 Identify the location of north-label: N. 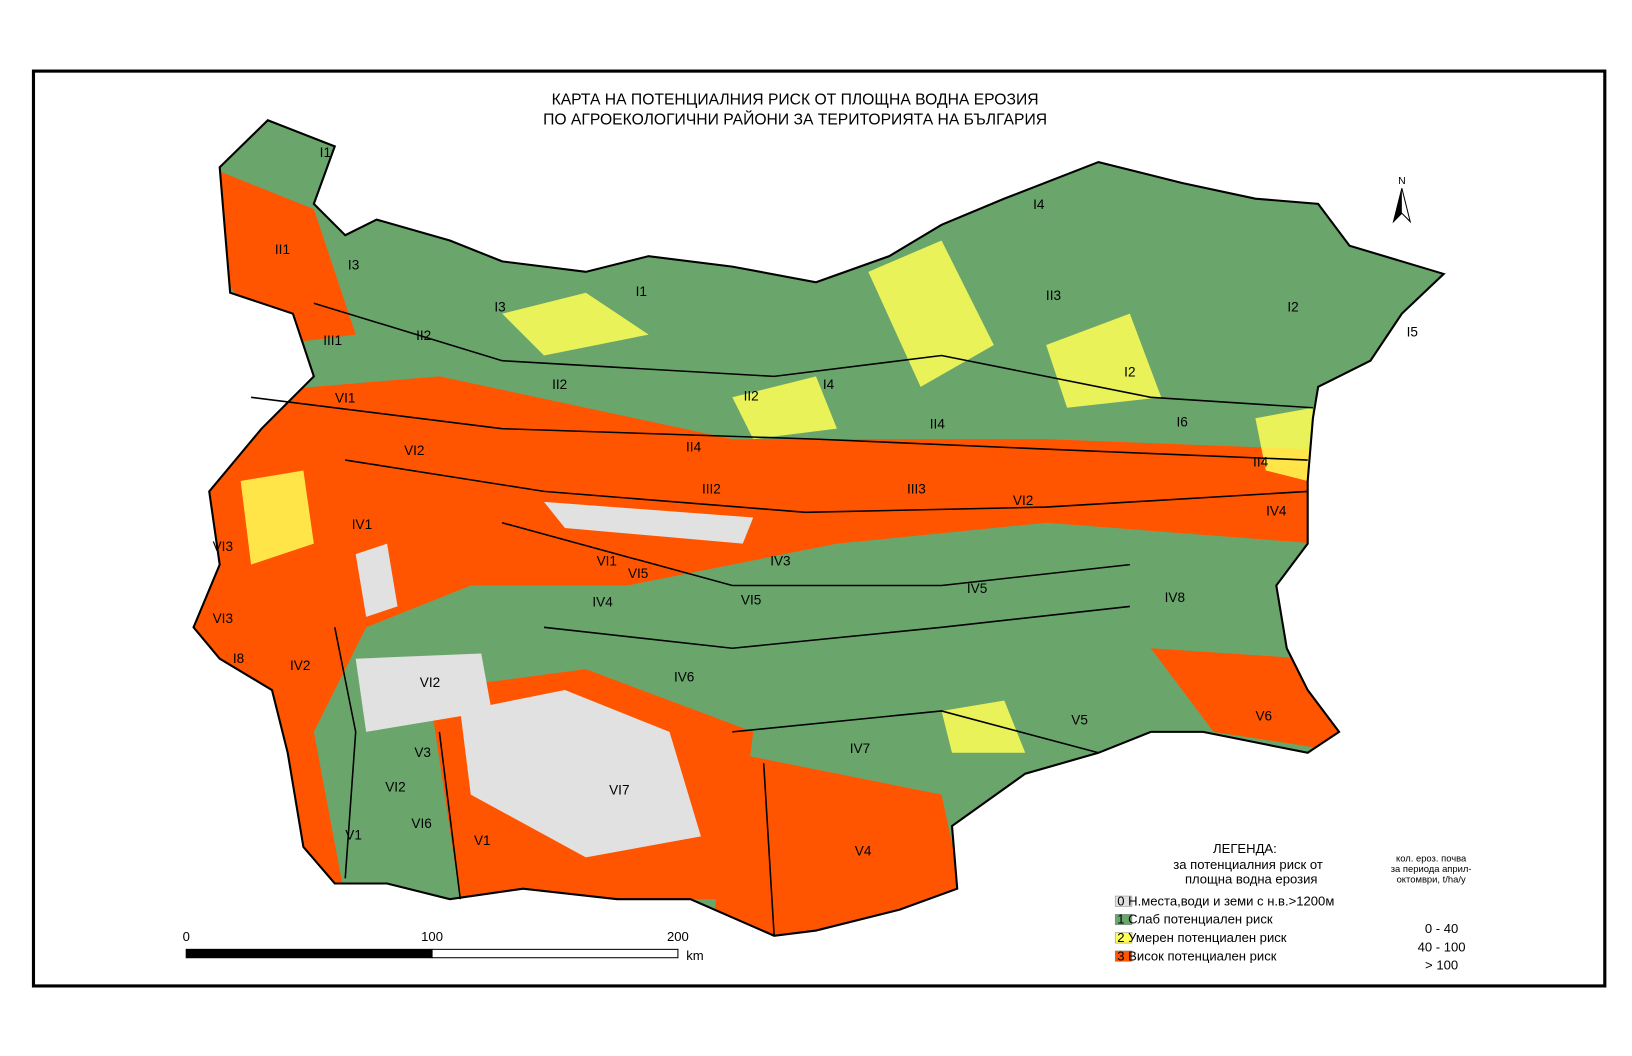
(1402, 181).